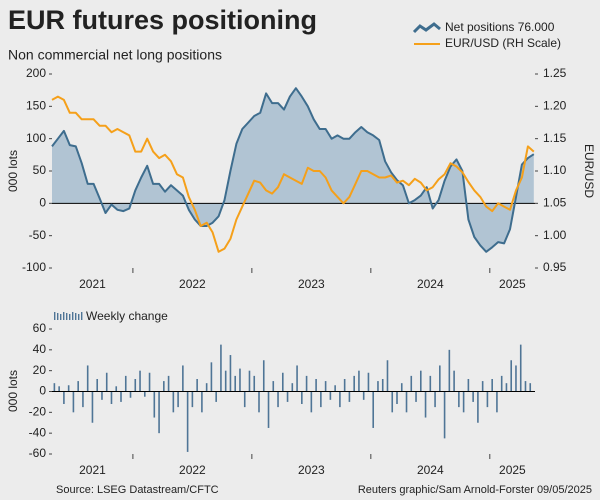 Image resolution: width=600 pixels, height=500 pixels. What do you see at coordinates (555, 106) in the screenshot?
I see `y2-tick-label: 1.20` at bounding box center [555, 106].